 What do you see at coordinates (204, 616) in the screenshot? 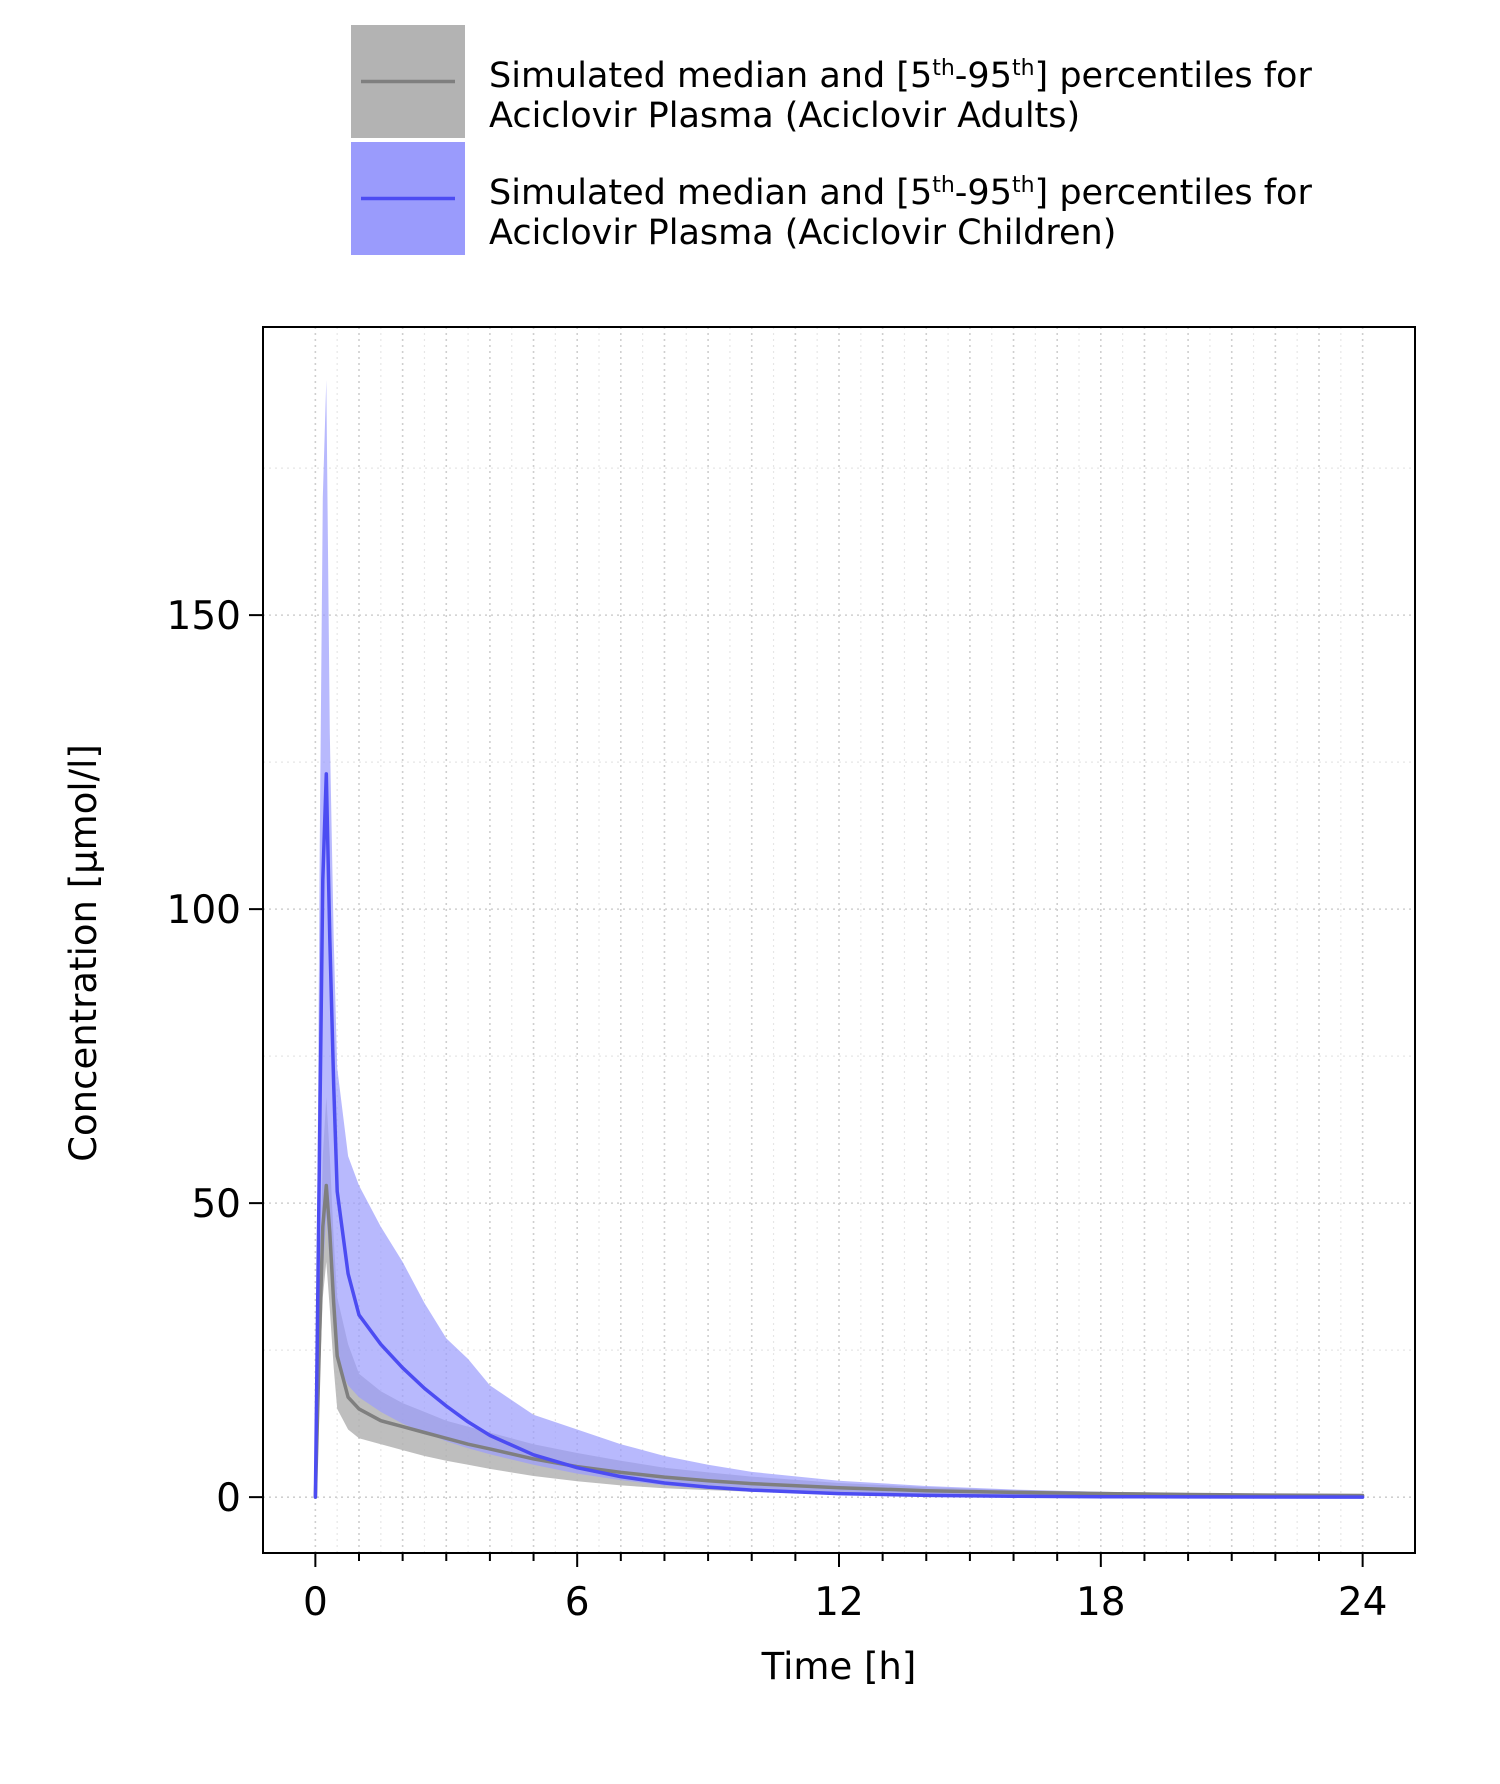
I see `y-tick-label: 150` at bounding box center [204, 616].